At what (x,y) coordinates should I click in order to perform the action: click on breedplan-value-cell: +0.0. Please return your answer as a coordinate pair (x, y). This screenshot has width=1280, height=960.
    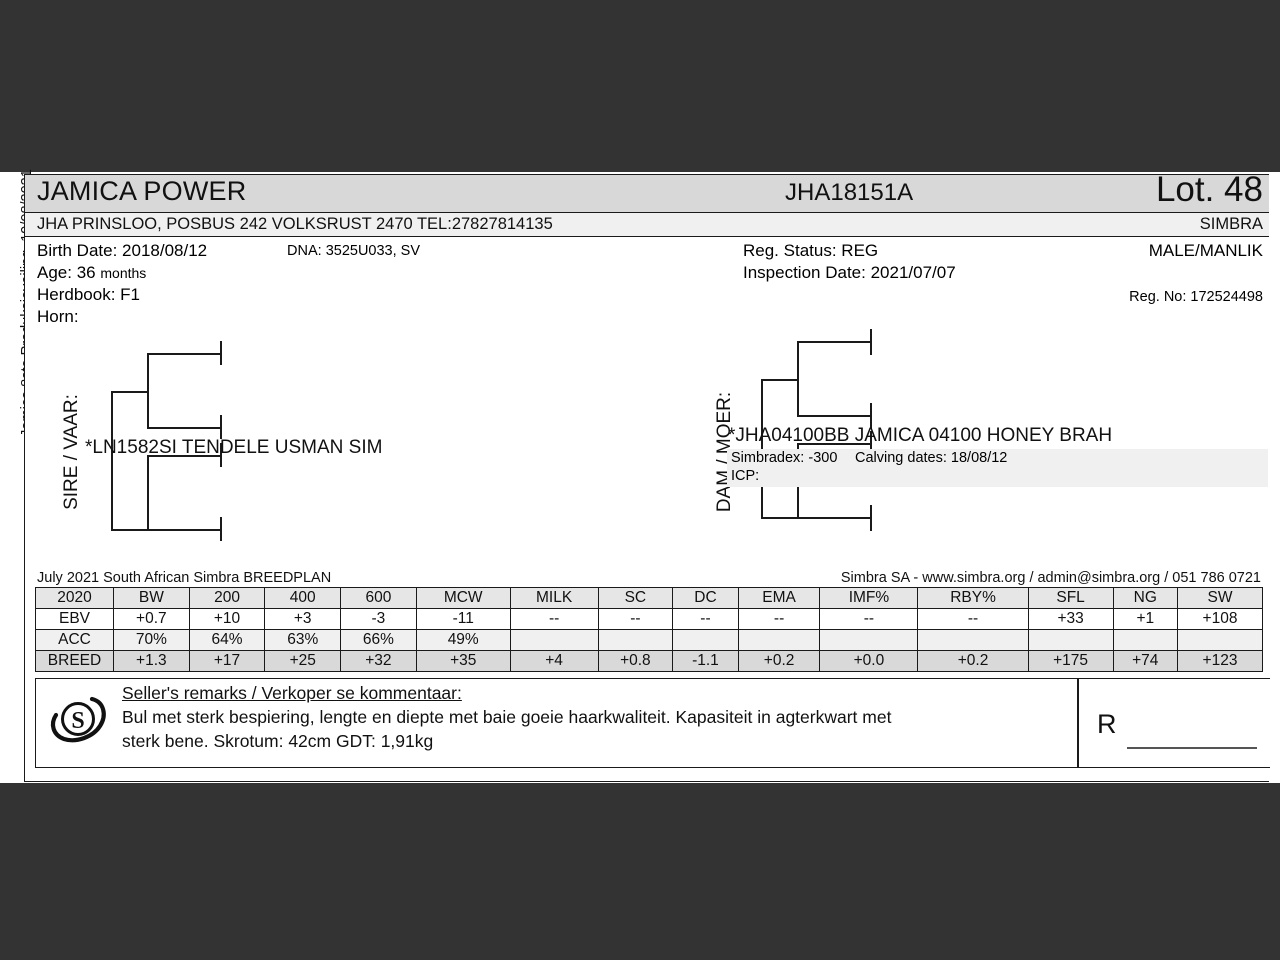
    Looking at the image, I should click on (869, 661).